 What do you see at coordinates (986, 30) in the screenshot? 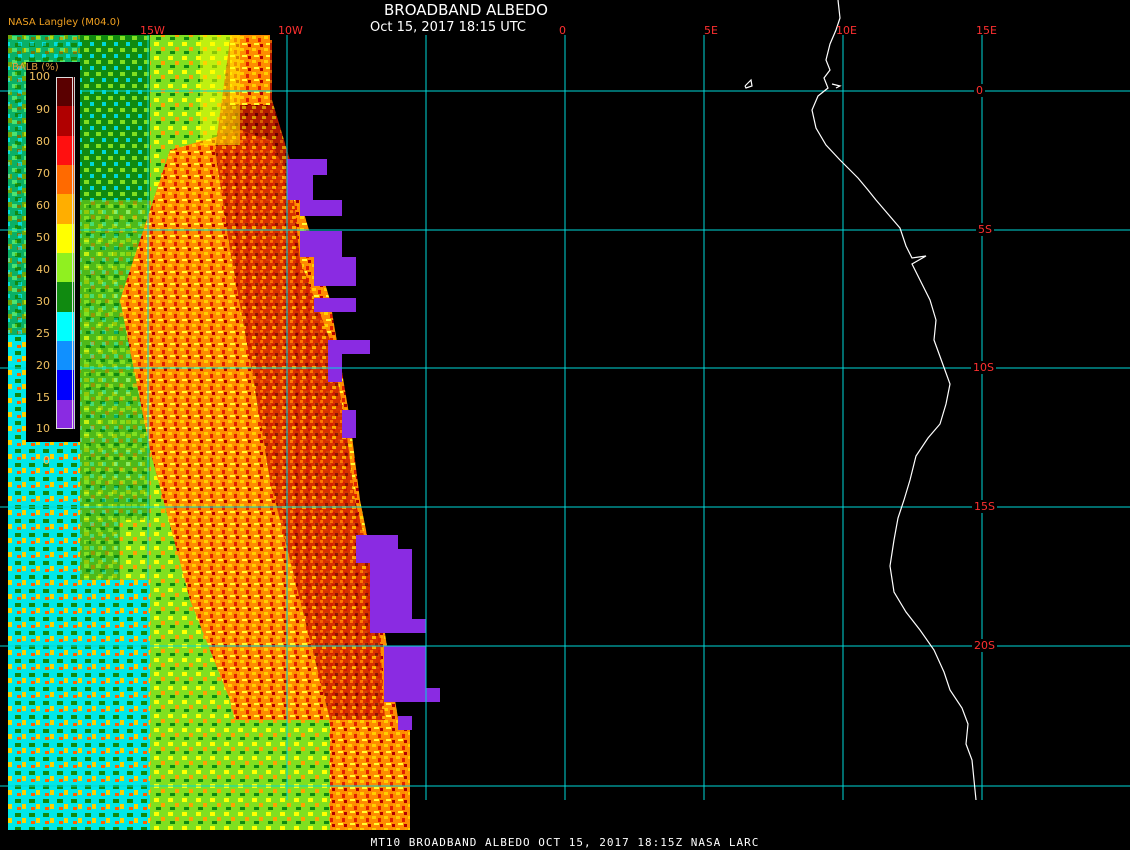
I see `lon-label-15e: 15E` at bounding box center [986, 30].